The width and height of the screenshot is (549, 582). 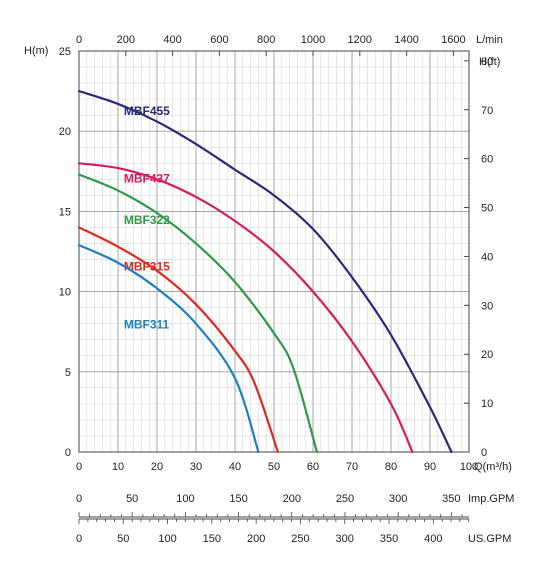 What do you see at coordinates (79, 40) in the screenshot?
I see `top-tick-label: 0` at bounding box center [79, 40].